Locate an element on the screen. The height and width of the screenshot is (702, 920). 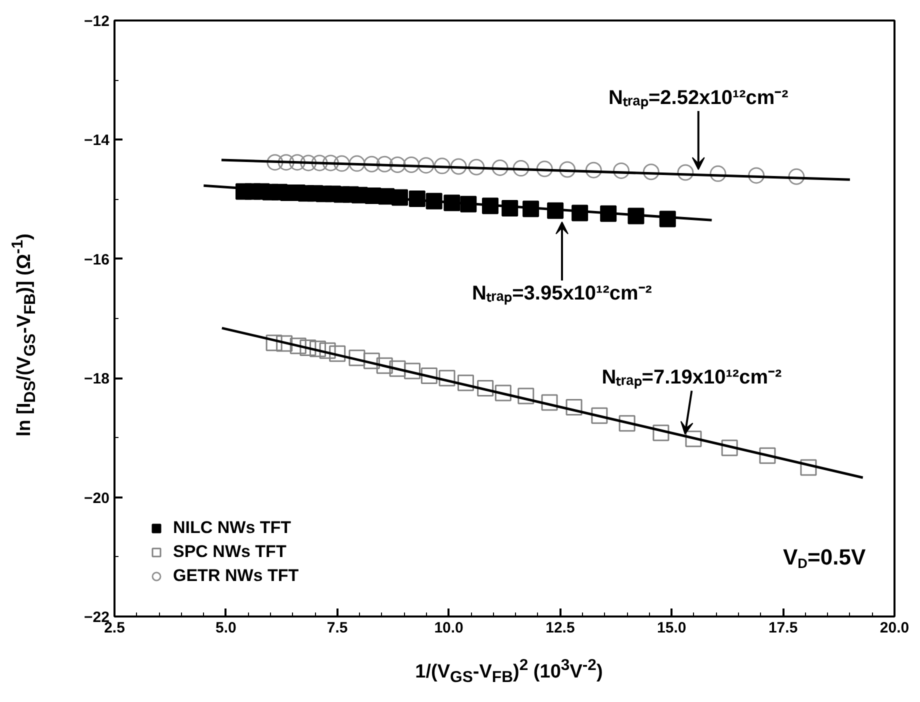
annotation: Nₜᵣₐₚ=7.19x10¹²cm⁻² is located at coordinates (692, 378).